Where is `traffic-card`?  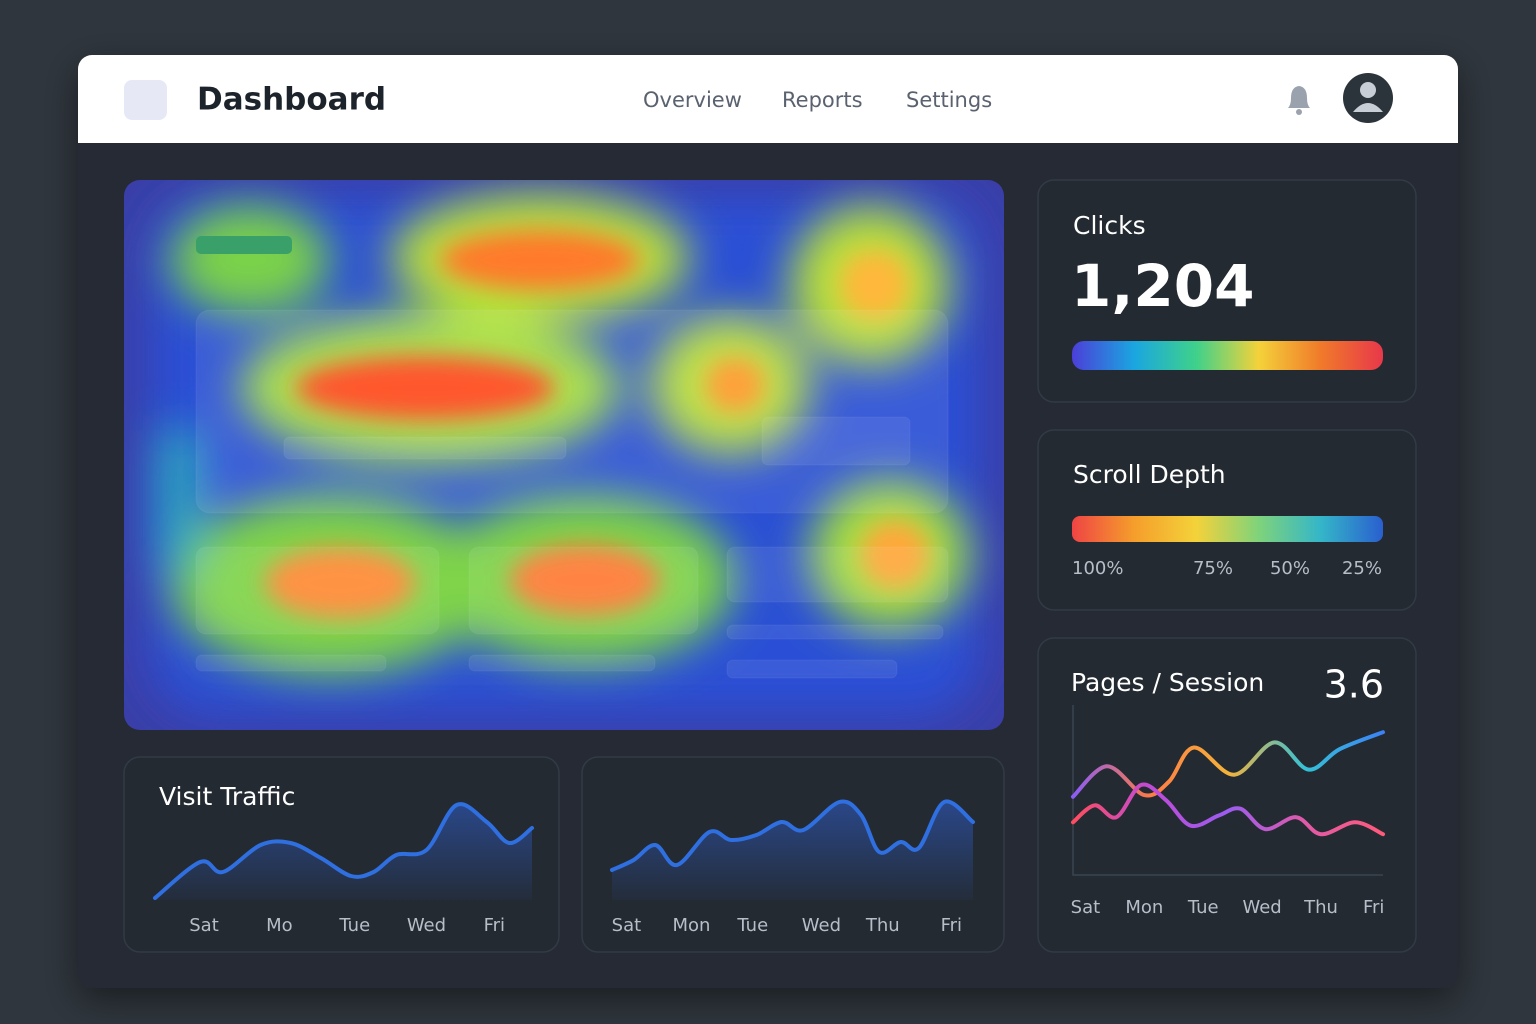 traffic-card is located at coordinates (341, 854).